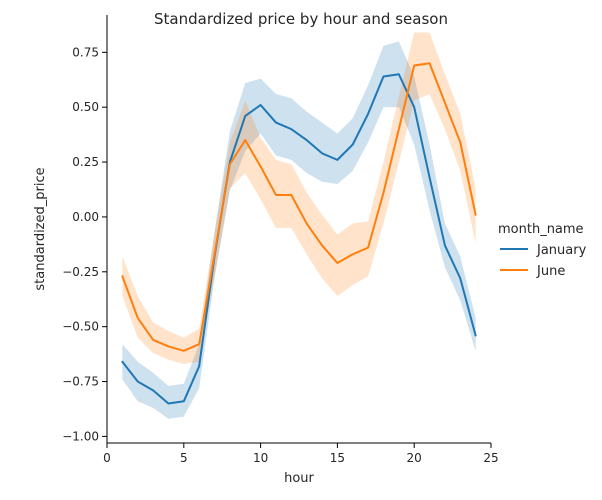  What do you see at coordinates (80, 436) in the screenshot?
I see `y-tick-label: −1.00` at bounding box center [80, 436].